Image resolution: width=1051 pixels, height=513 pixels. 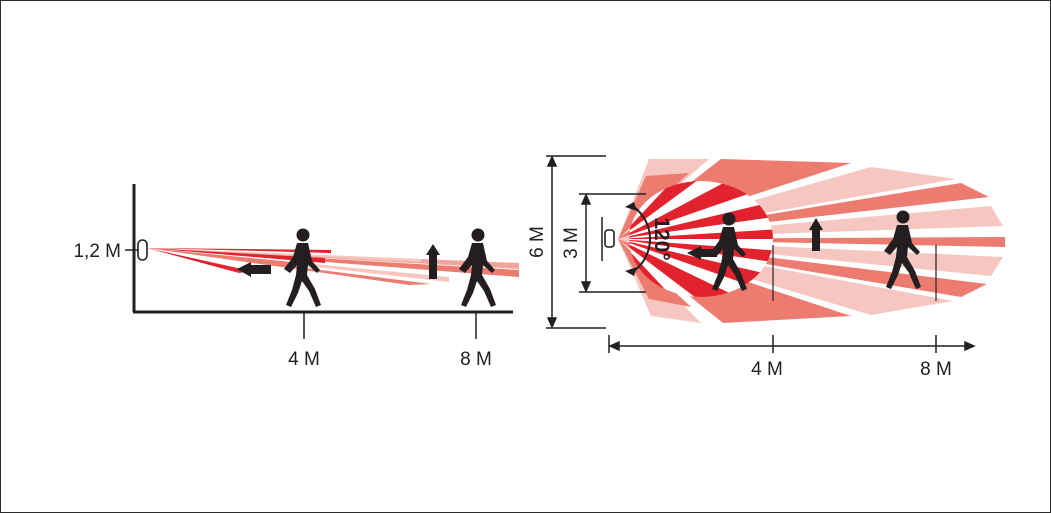 I want to click on side-distance-far-label: 8 M, so click(x=476, y=359).